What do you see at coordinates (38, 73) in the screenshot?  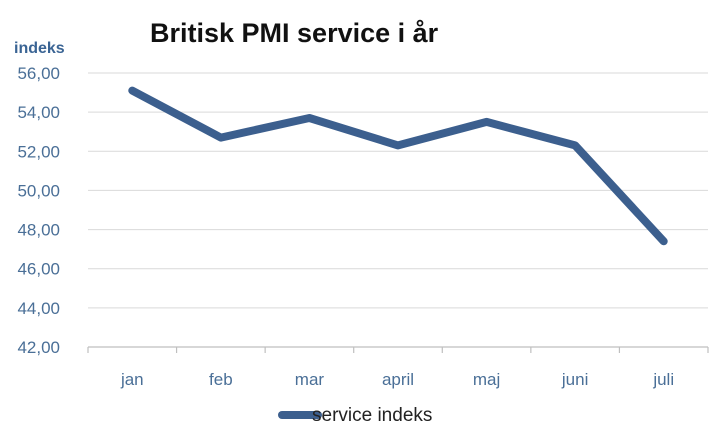 I see `y-tick-label: 56,00` at bounding box center [38, 73].